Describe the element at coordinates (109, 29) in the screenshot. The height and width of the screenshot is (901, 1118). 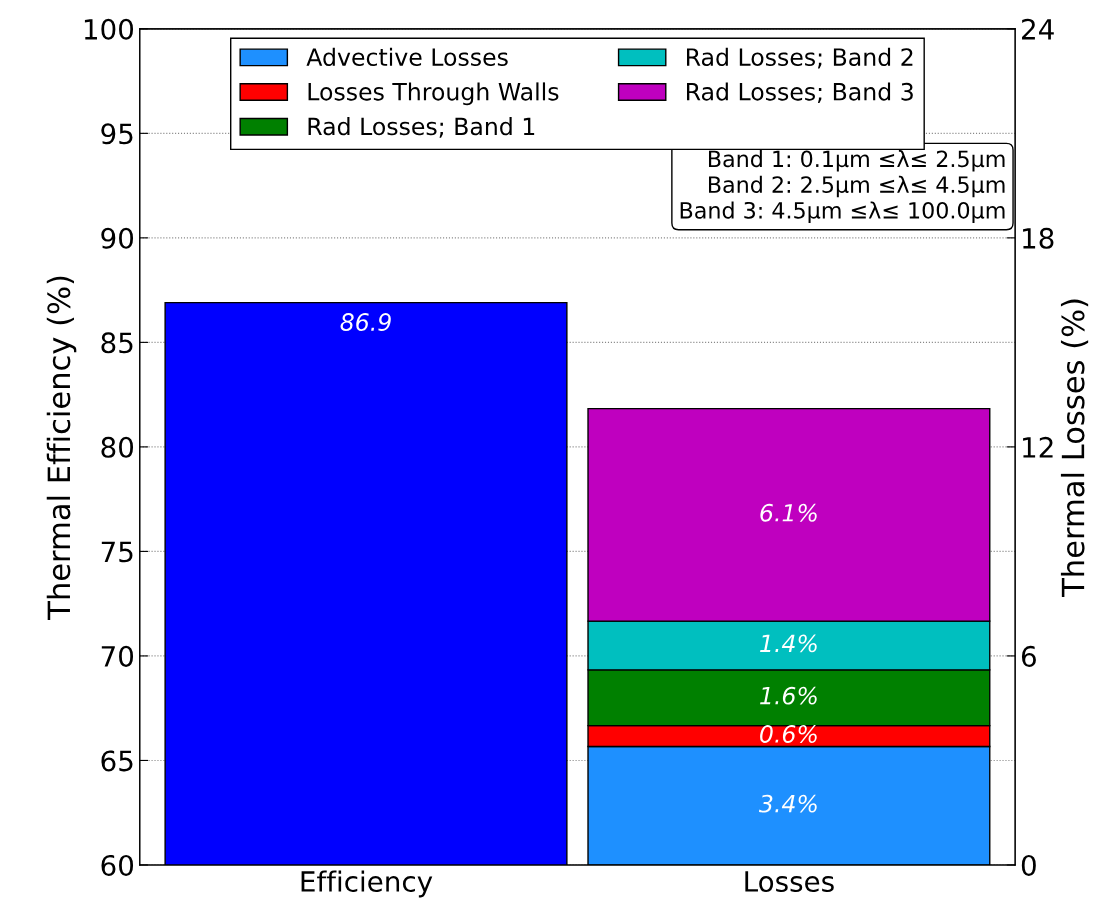
I see `y-tick-label: 100` at that location.